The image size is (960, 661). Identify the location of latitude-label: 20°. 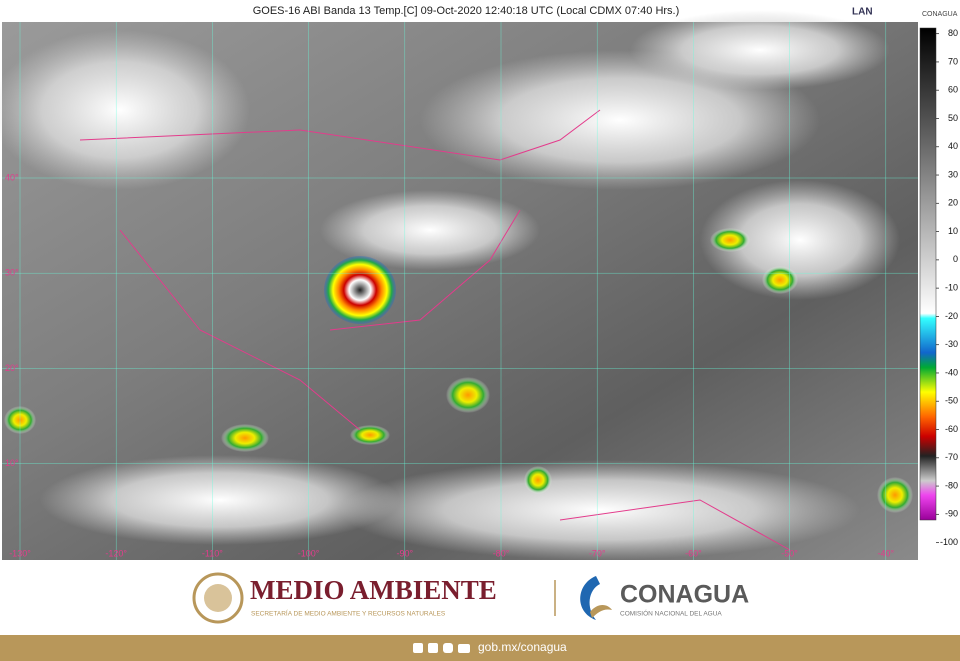
(12, 368).